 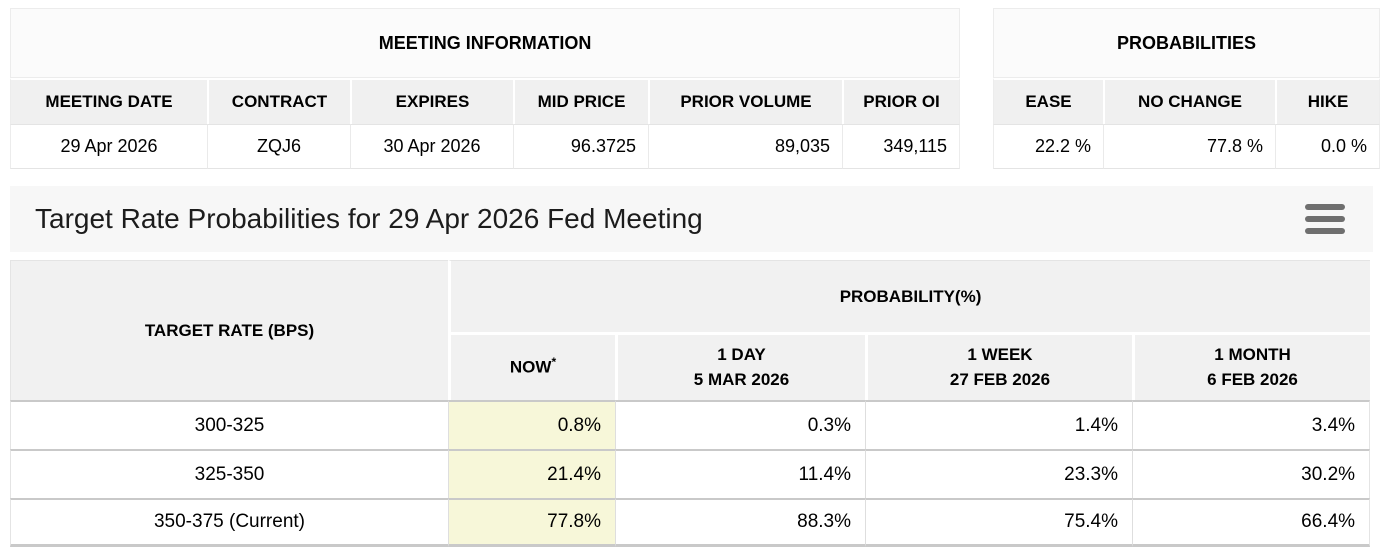 I want to click on ease-value: 22.2 %, so click(x=1048, y=146).